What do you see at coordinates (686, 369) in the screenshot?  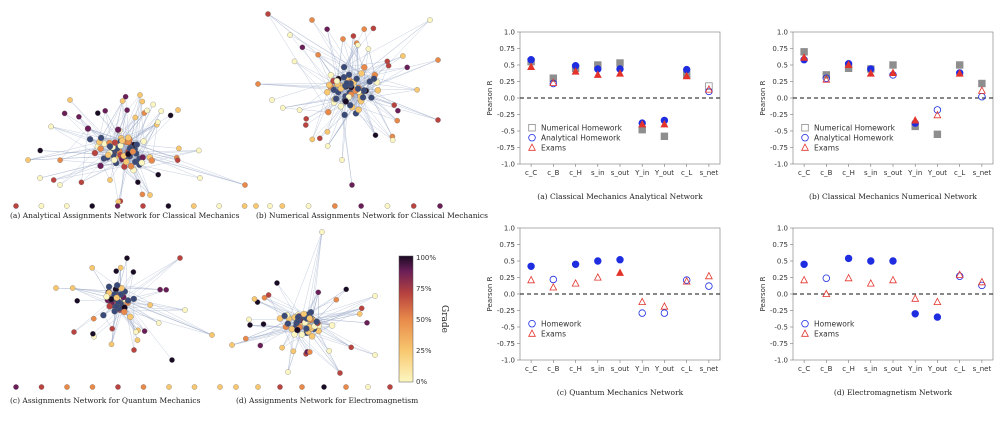 I see `x-tick-label: c_L` at bounding box center [686, 369].